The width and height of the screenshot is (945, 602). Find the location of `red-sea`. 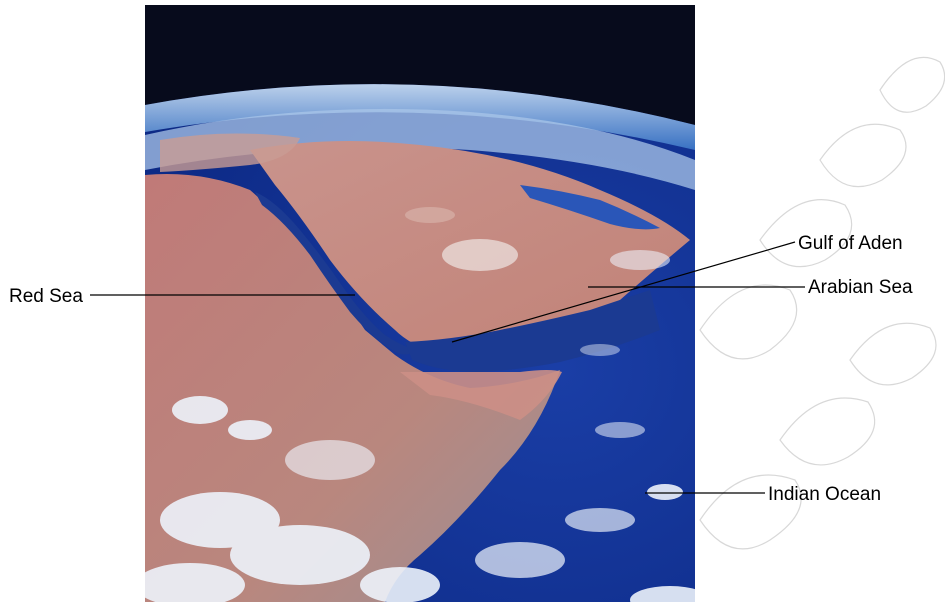

red-sea is located at coordinates (335, 273).